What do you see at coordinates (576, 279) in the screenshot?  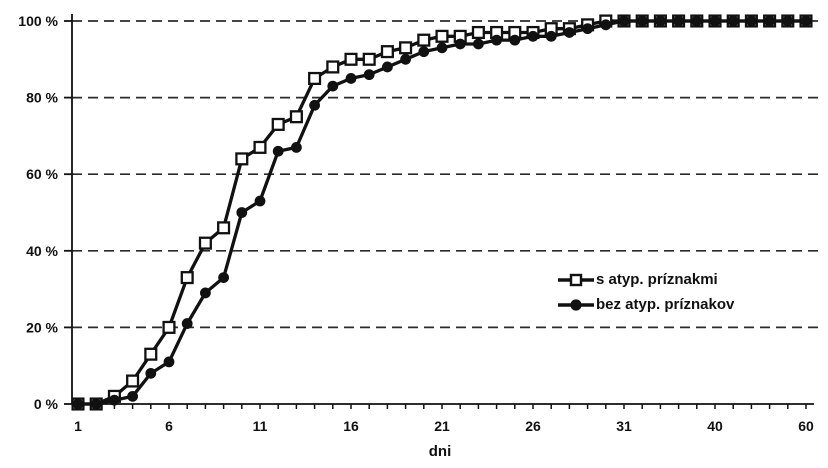 I see `open-square-marker-icon` at bounding box center [576, 279].